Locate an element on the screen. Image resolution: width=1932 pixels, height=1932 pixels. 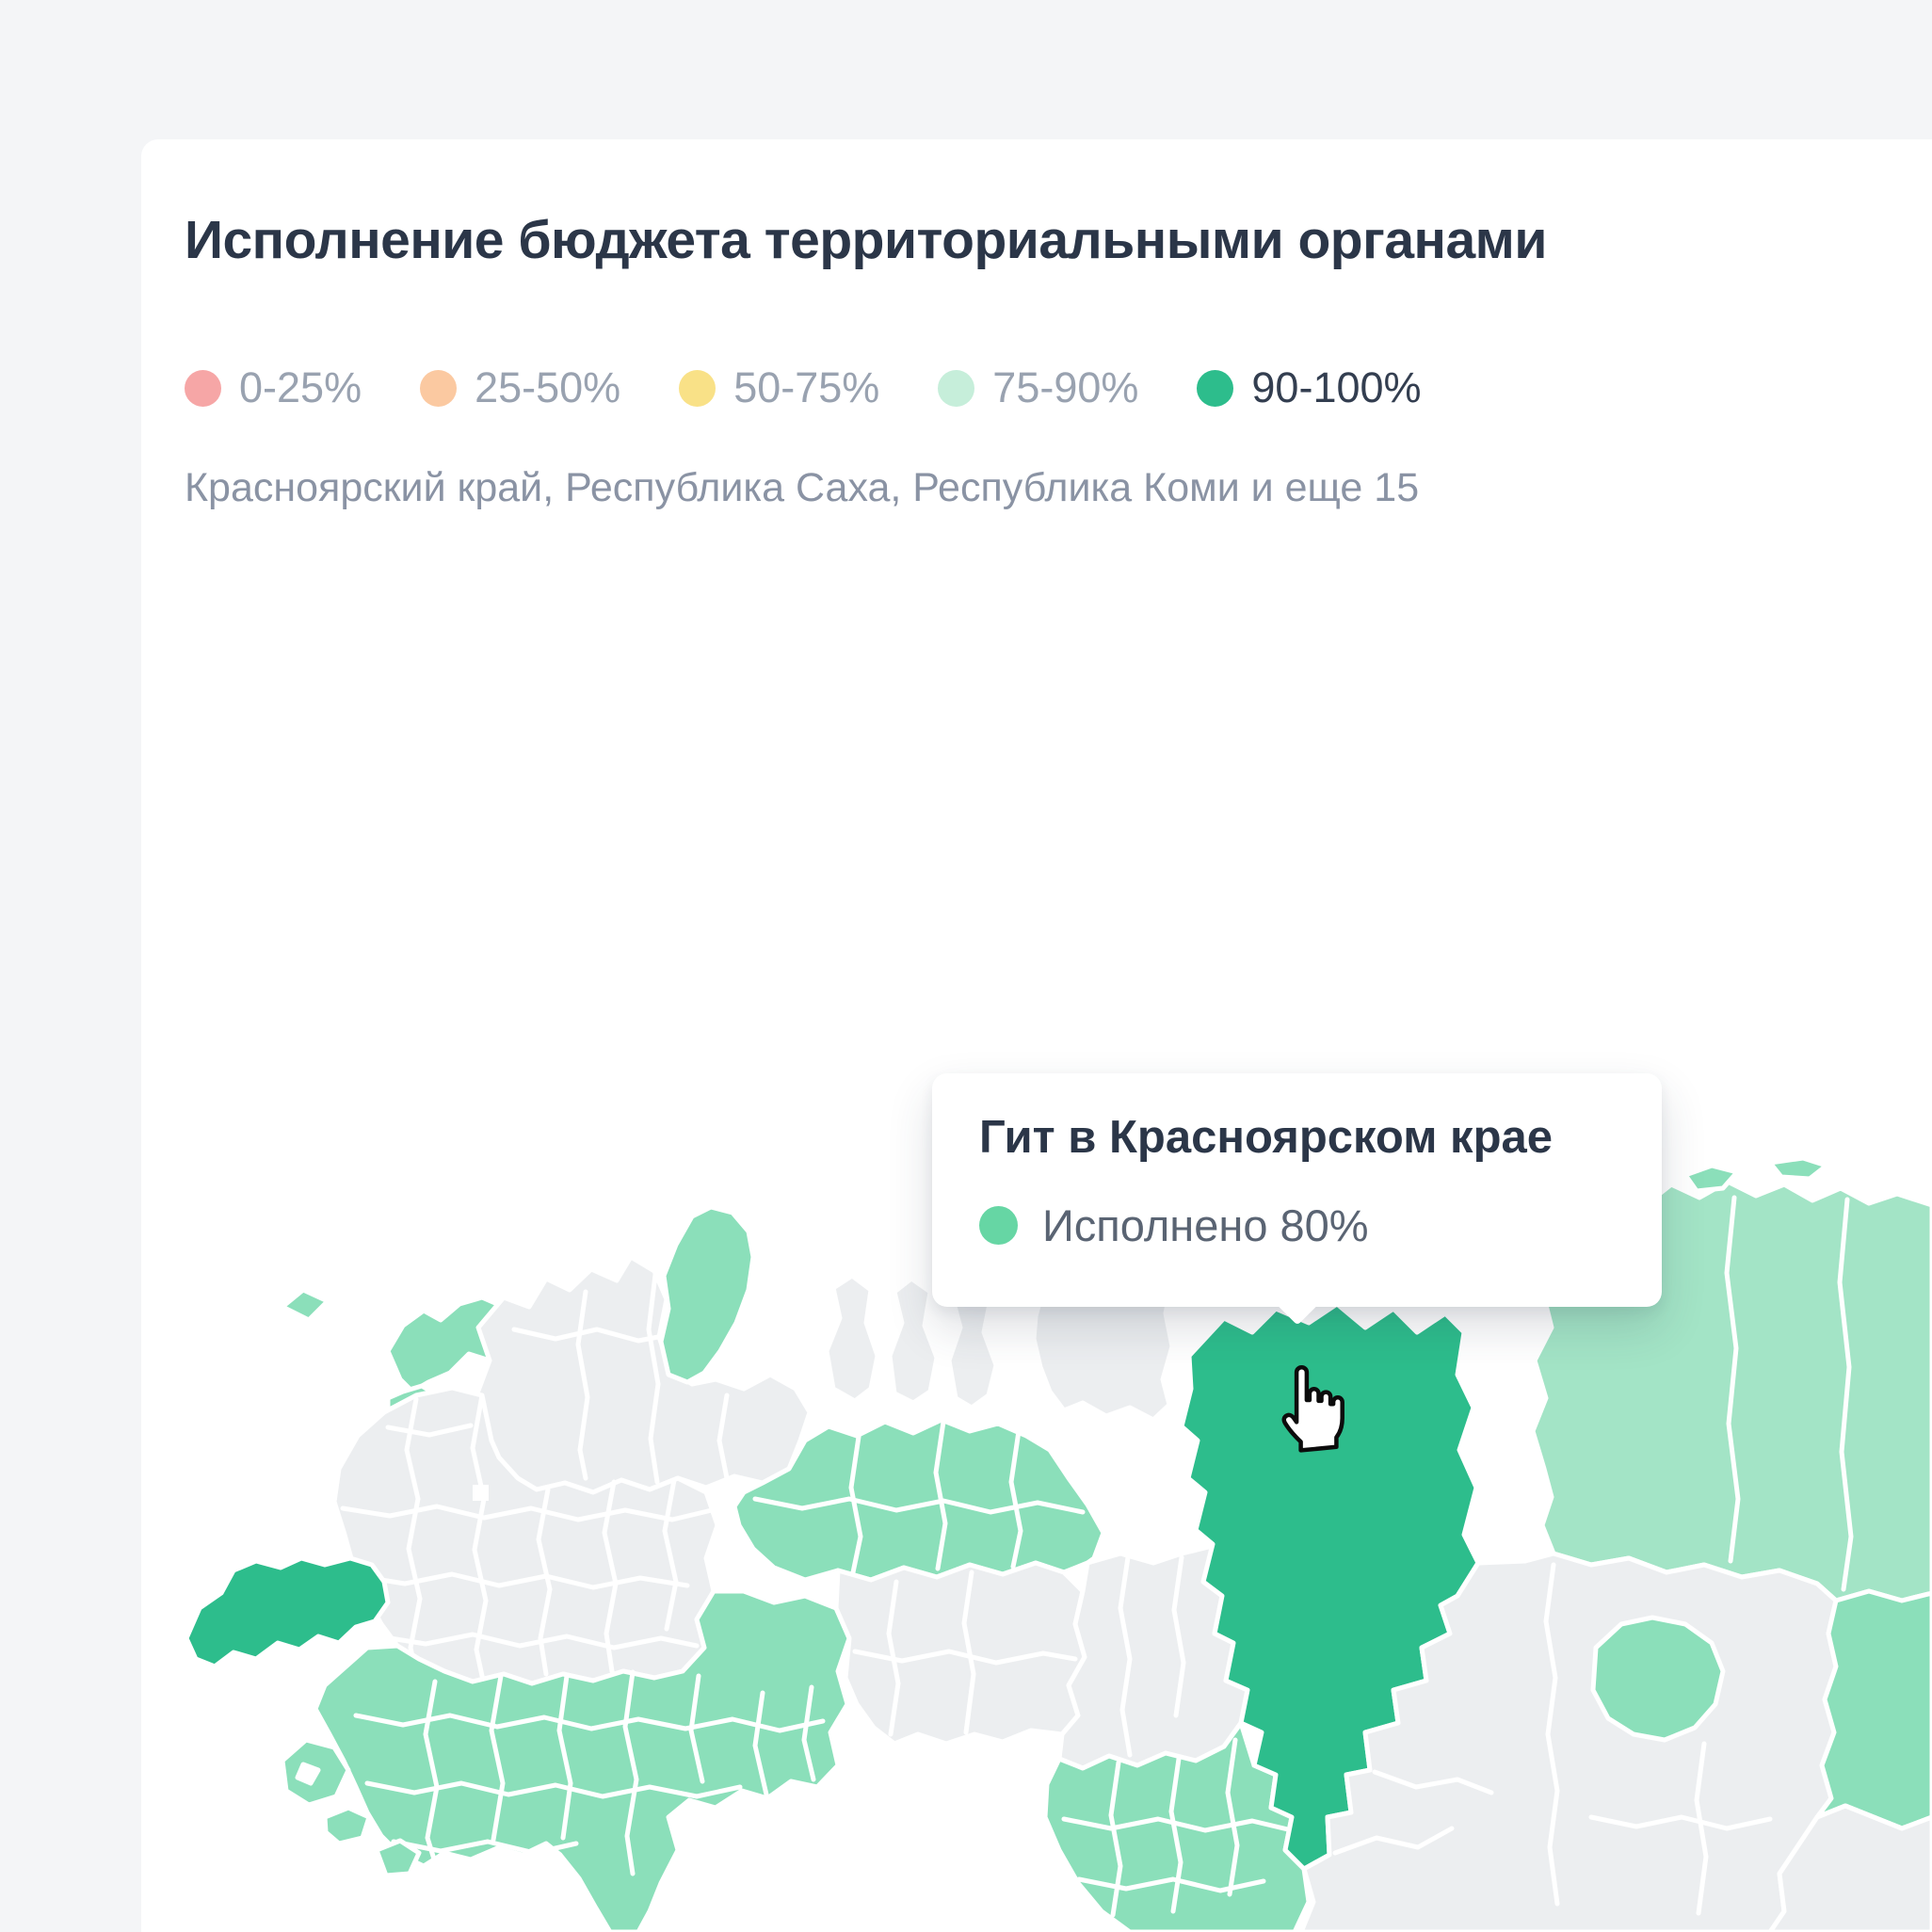
tooltip-value-row: Исполнено 80% is located at coordinates (1297, 1225).